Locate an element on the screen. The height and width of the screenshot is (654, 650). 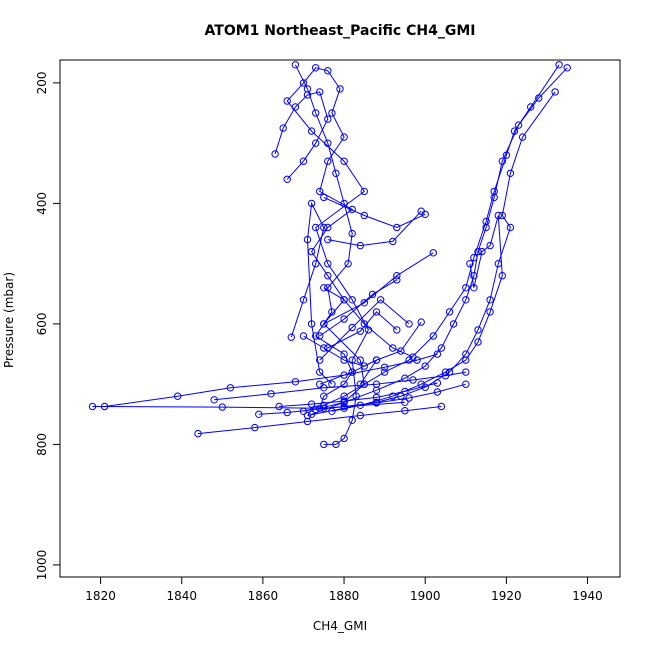
series-1-line is located at coordinates (327, 254).